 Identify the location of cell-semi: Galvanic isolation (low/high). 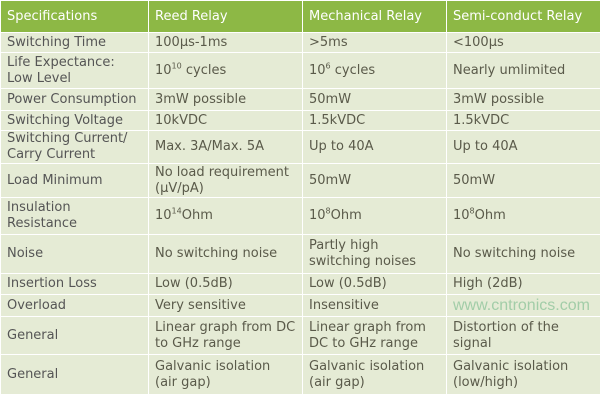
(523, 374).